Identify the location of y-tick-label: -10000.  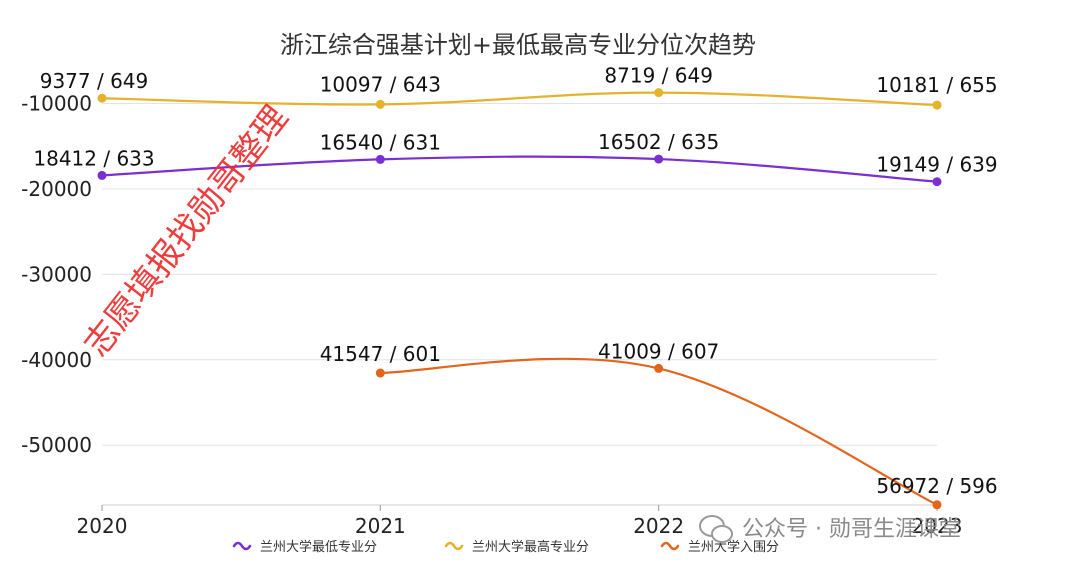
(56, 104).